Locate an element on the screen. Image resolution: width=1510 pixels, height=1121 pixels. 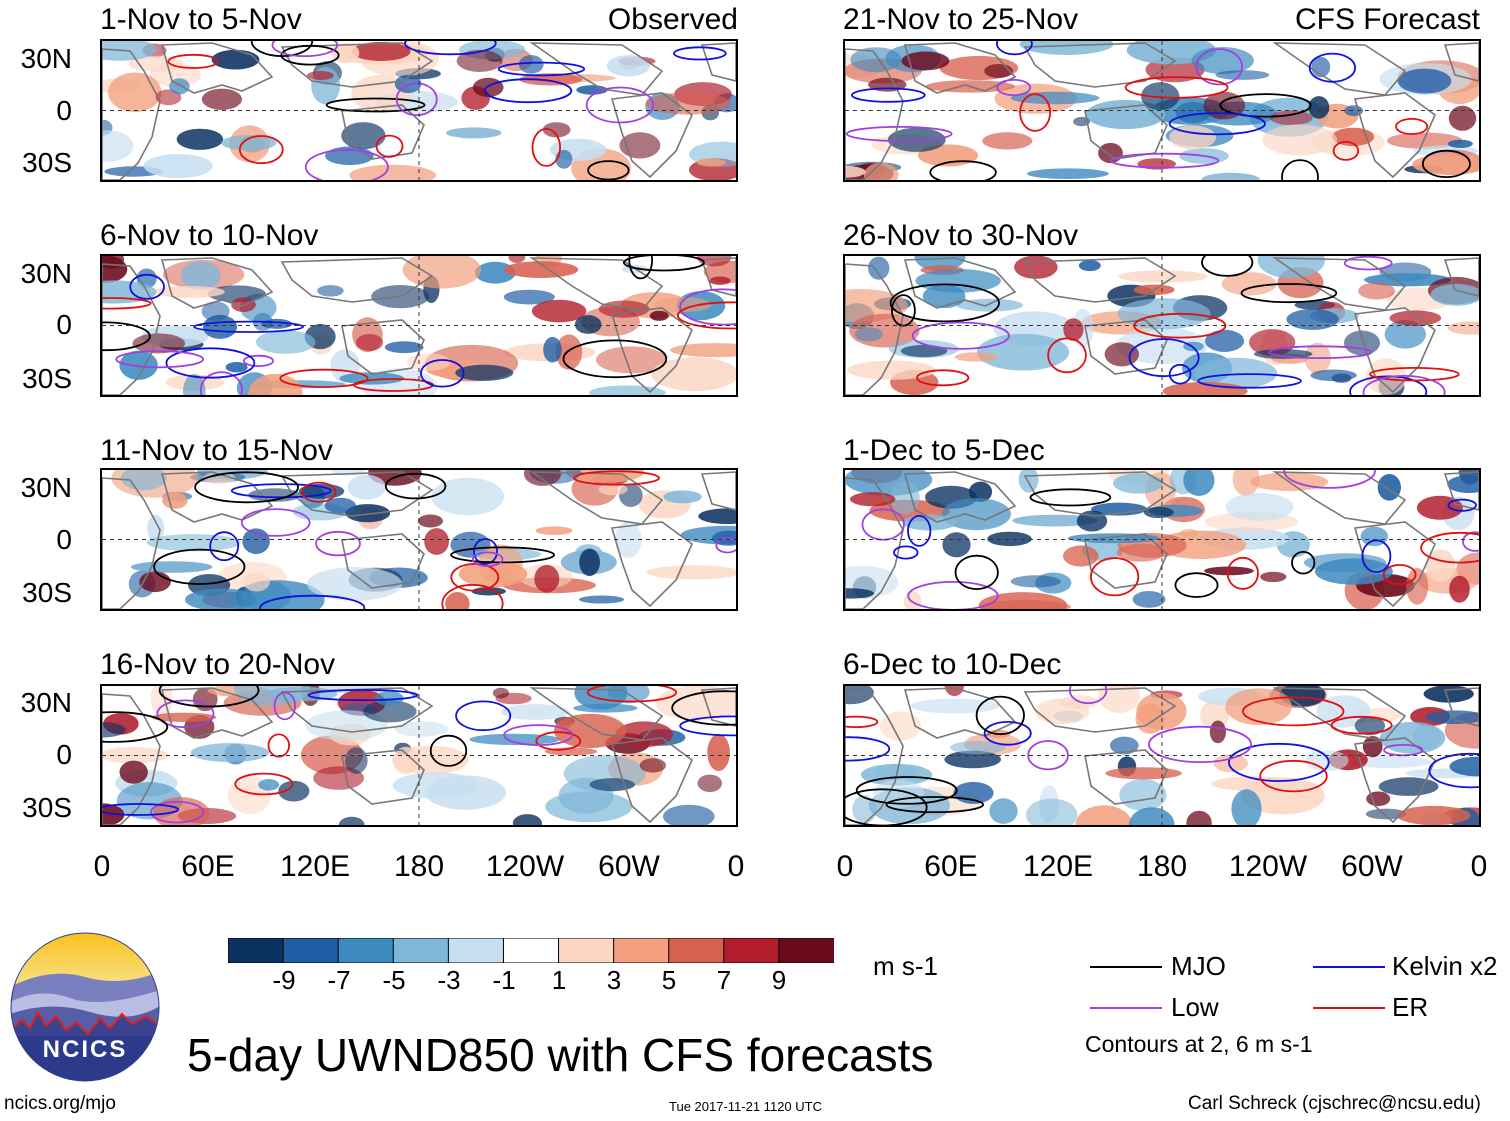
lat-label-30n: 30N is located at coordinates (46, 487).